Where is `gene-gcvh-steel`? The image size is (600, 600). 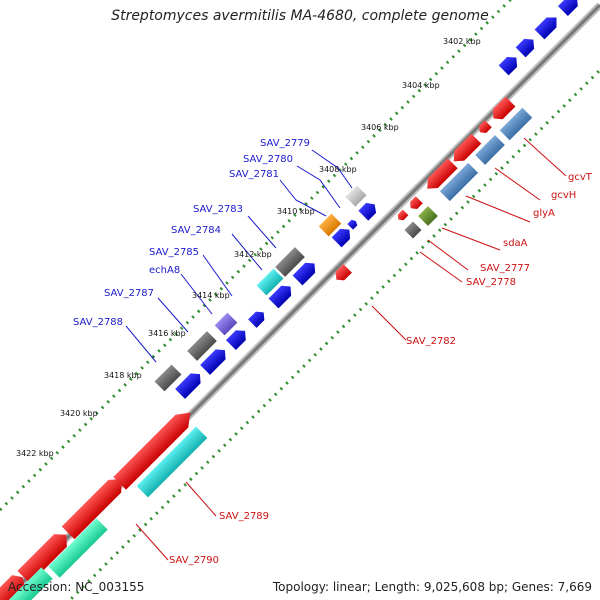 gene-gcvh-steel is located at coordinates (490, 150).